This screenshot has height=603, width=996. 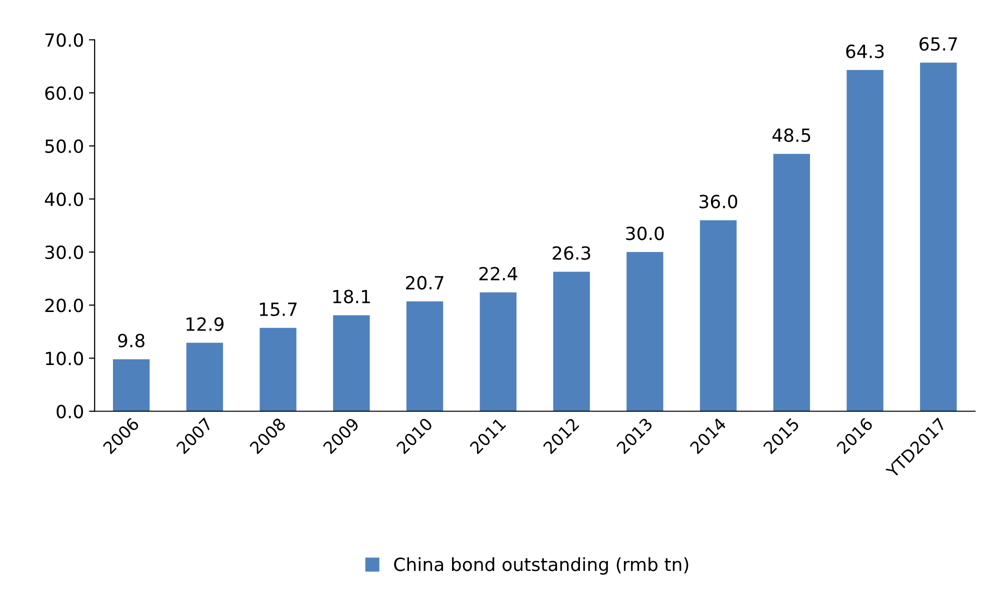 What do you see at coordinates (865, 51) in the screenshot?
I see `data-label: 64.3` at bounding box center [865, 51].